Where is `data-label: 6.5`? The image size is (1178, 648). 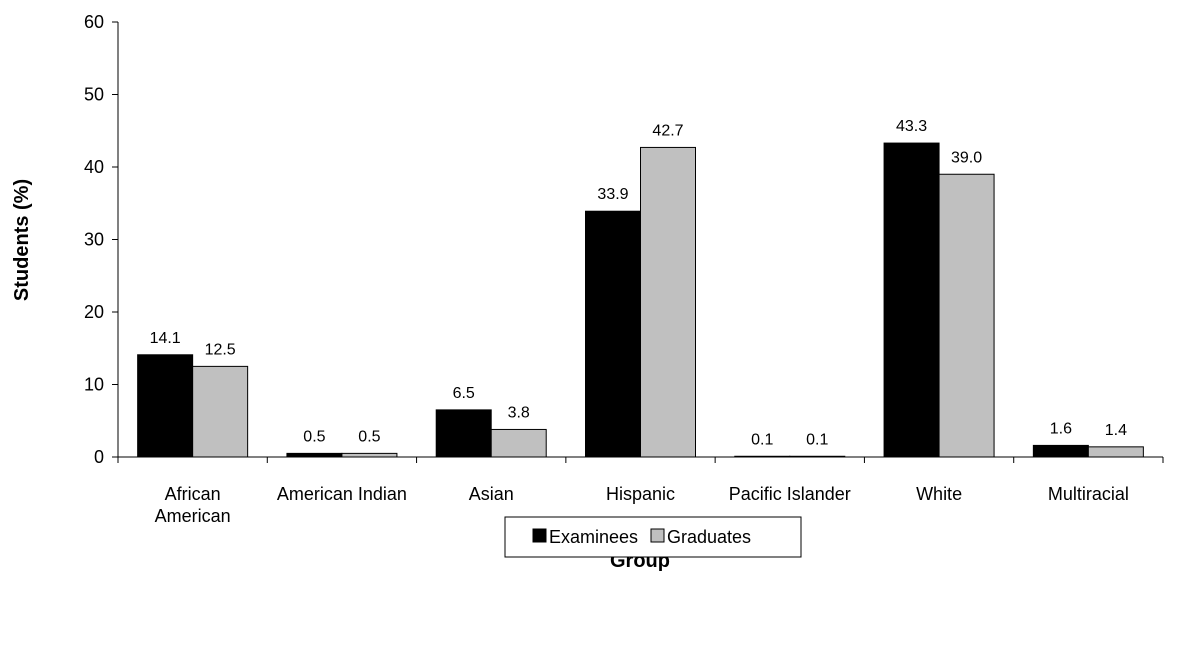 data-label: 6.5 is located at coordinates (464, 393).